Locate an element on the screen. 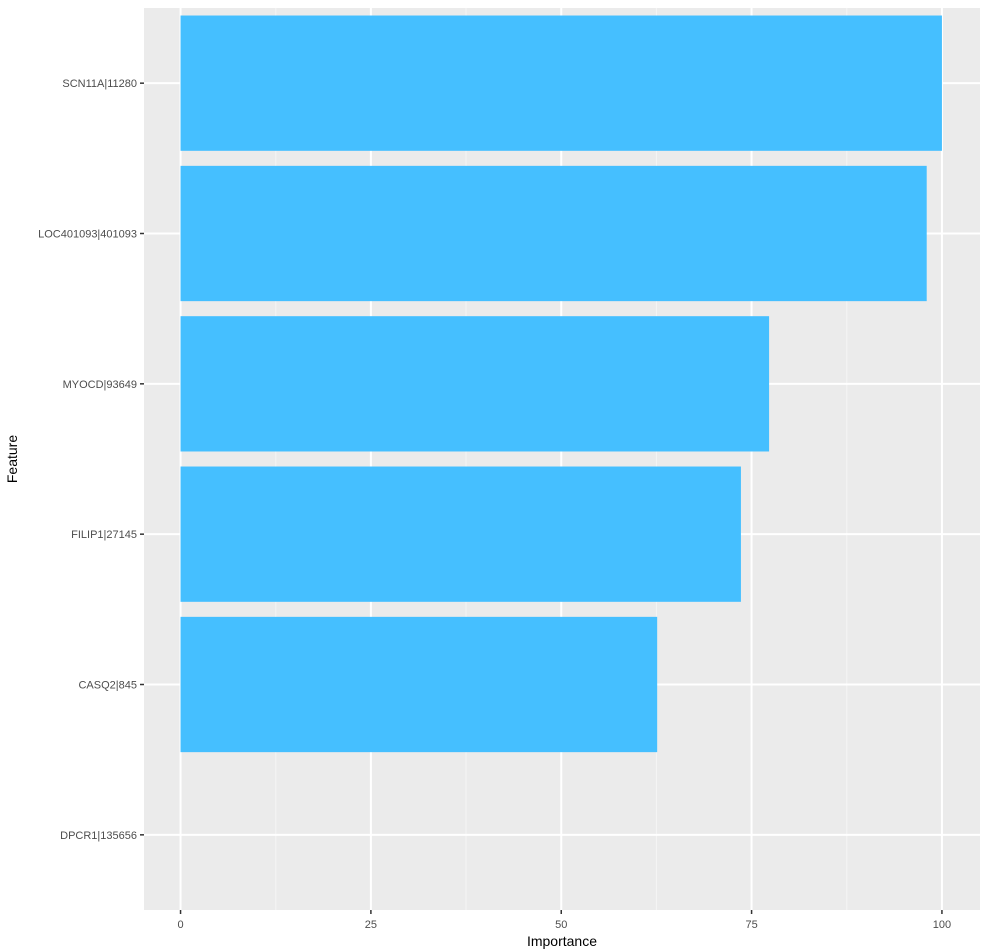 The image size is (990, 949). y-tick-label: SCN11A|11280 is located at coordinates (99, 84).